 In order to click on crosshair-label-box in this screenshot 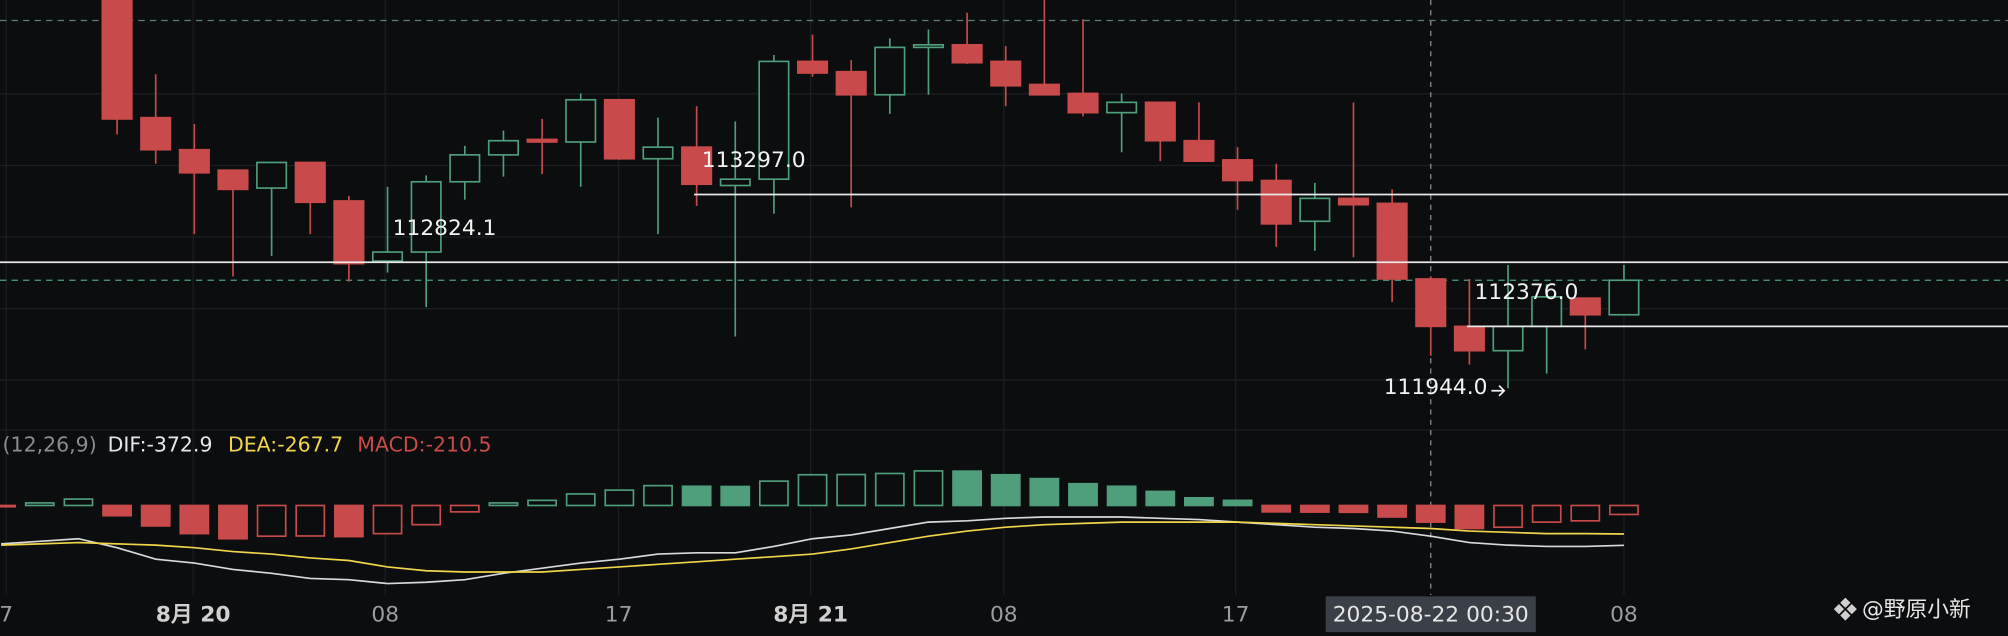, I will do `click(1430, 614)`.